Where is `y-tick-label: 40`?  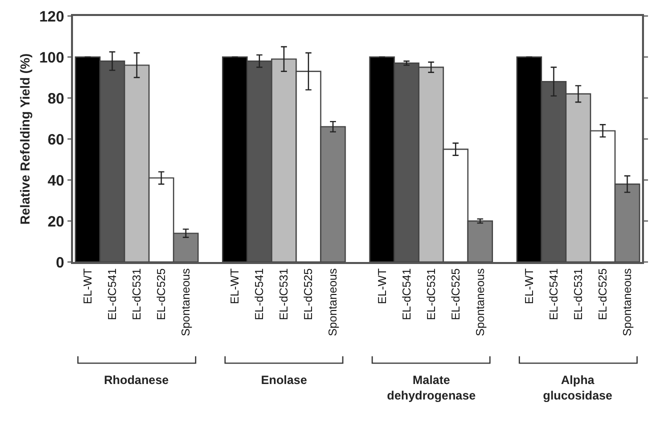
y-tick-label: 40 is located at coordinates (56, 181).